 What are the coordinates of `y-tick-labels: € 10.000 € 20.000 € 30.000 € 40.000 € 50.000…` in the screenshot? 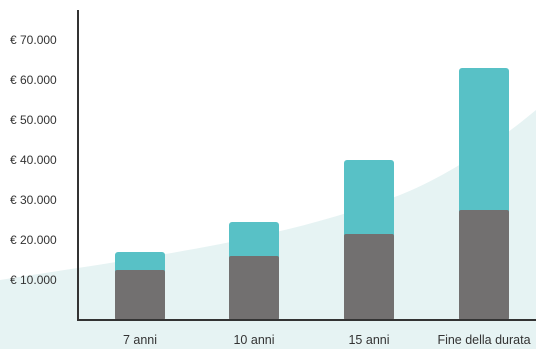 It's located at (33, 160).